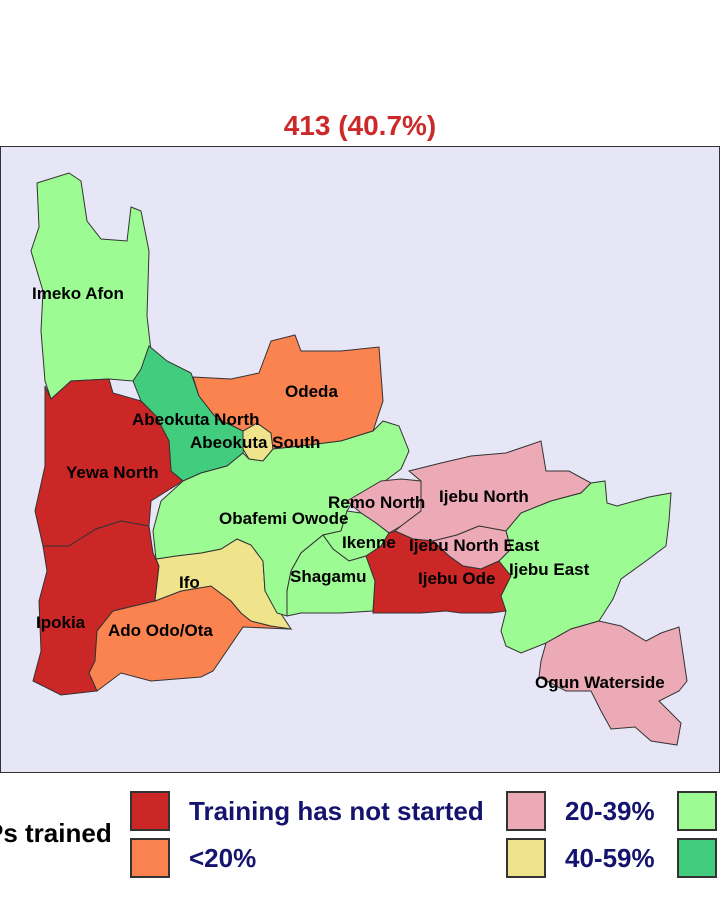  I want to click on lga-label-obafemi-owode: Obafemi Owode, so click(283, 518).